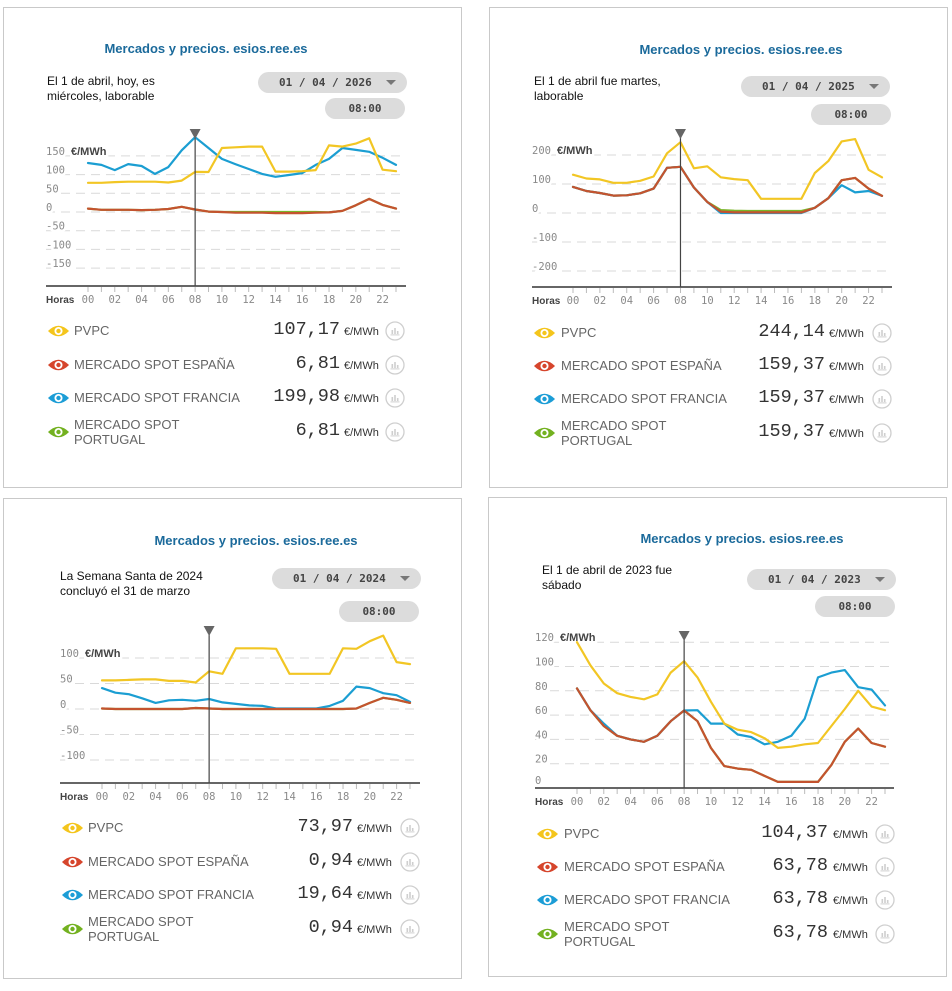 This screenshot has width=952, height=991. I want to click on x-tick-label: 08, so click(209, 797).